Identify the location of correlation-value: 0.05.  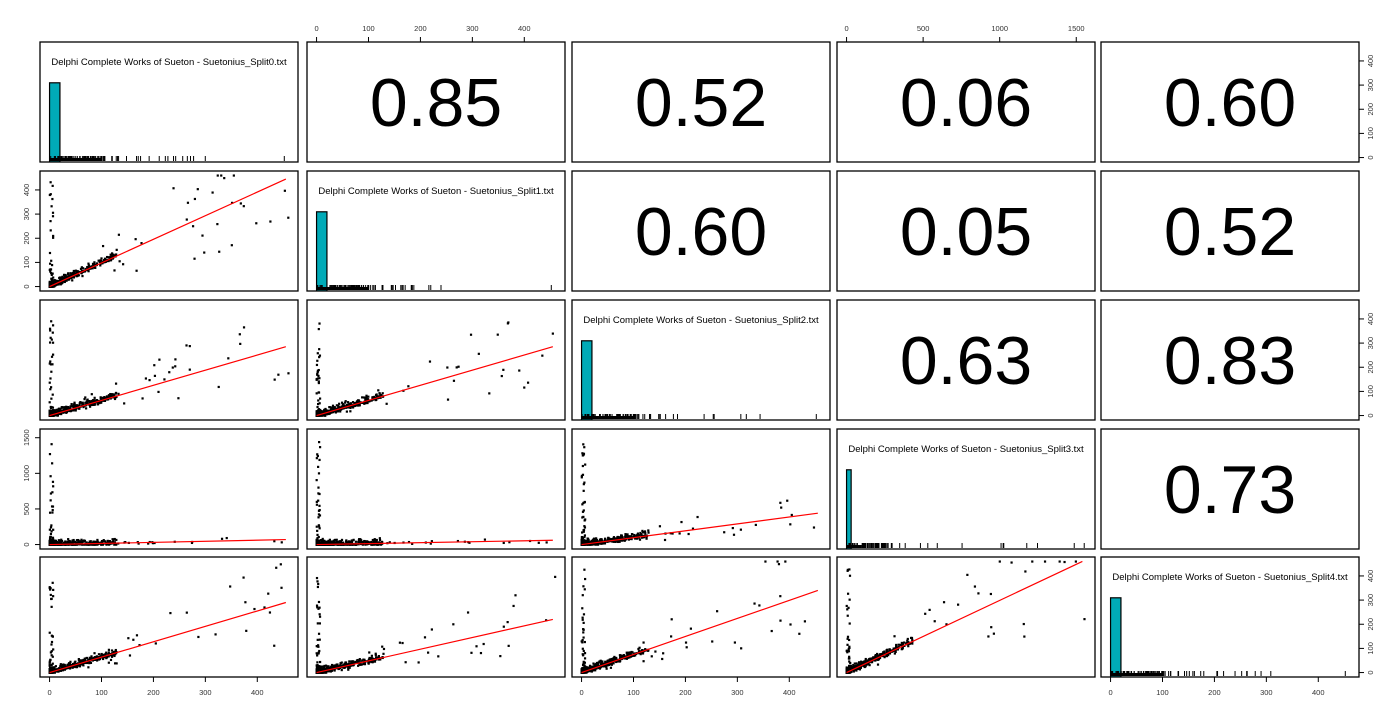
(966, 232).